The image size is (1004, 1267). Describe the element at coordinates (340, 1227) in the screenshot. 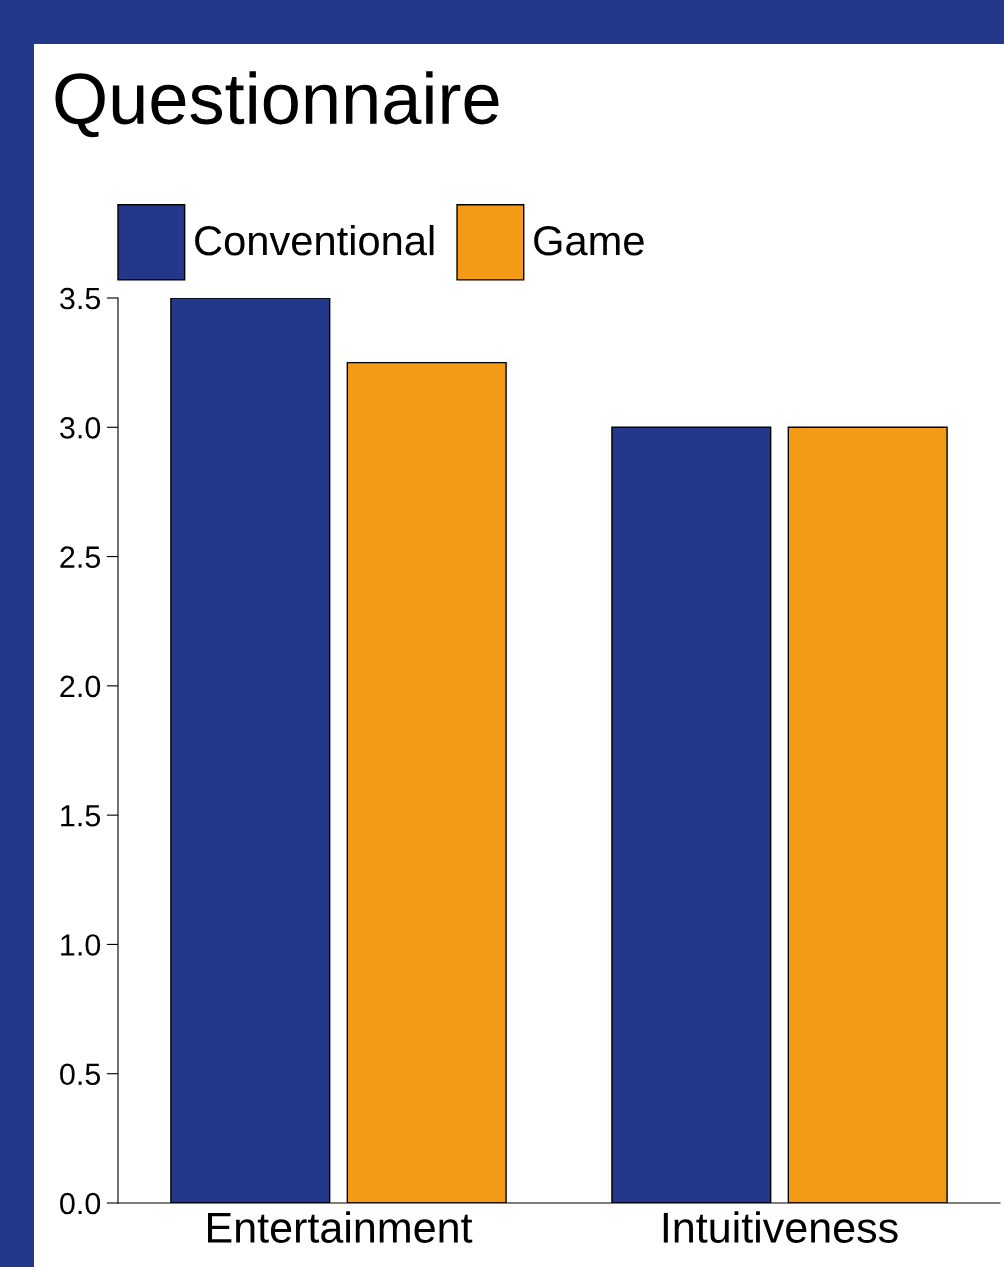

I see `x-tick-label: Entertainment` at that location.